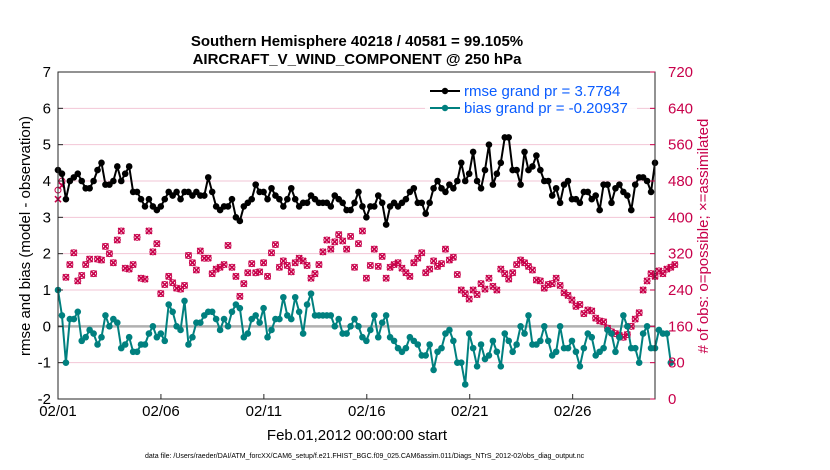 The image size is (830, 470). I want to click on y-axis-label-left: rmse and bias (model - observation), so click(25, 236).